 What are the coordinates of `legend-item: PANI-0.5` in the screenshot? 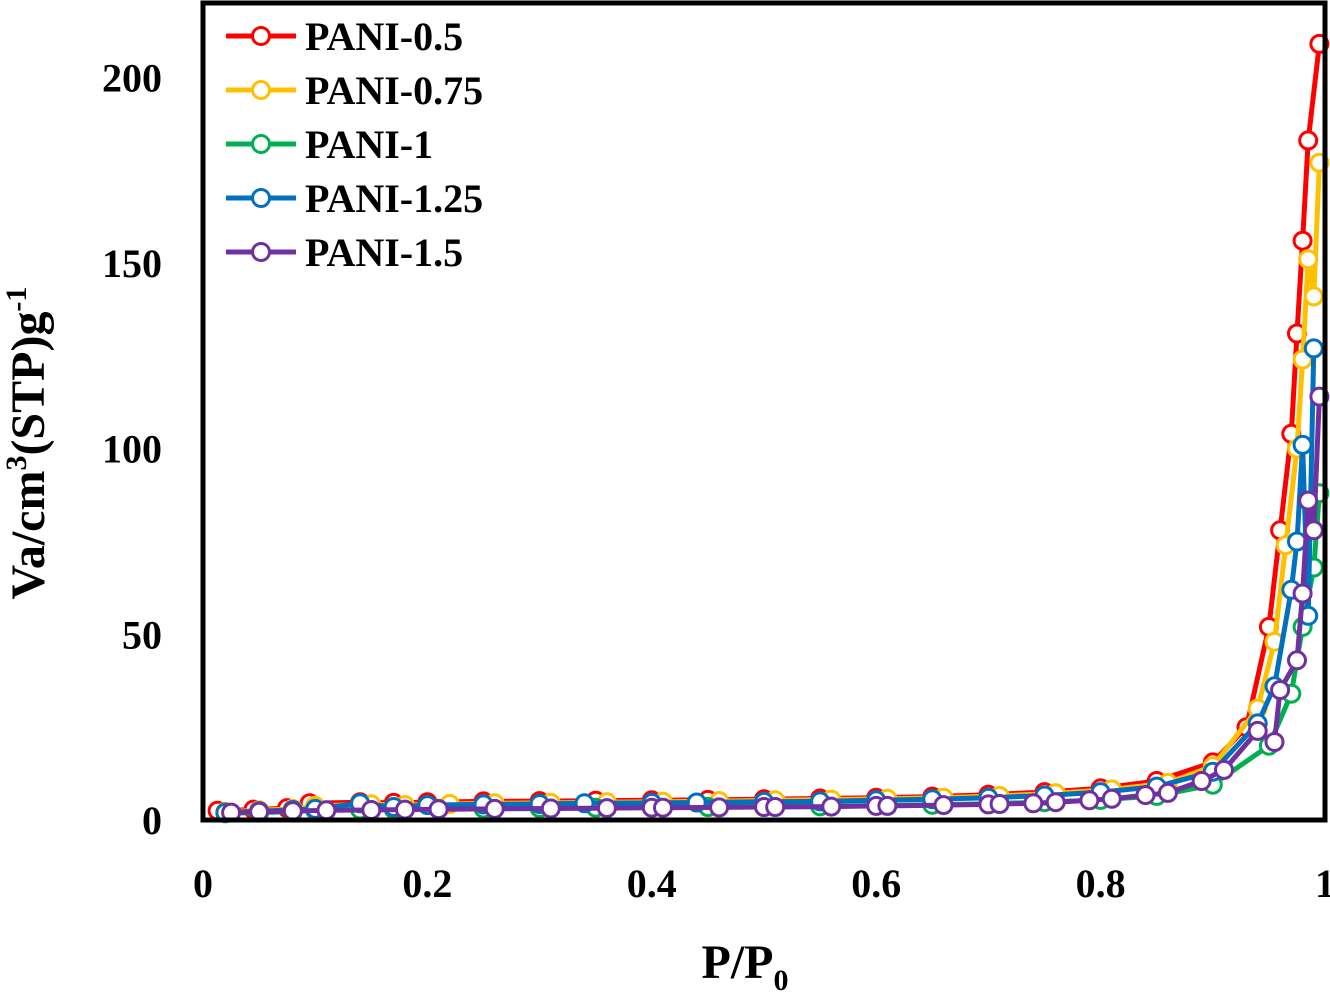 It's located at (344, 36).